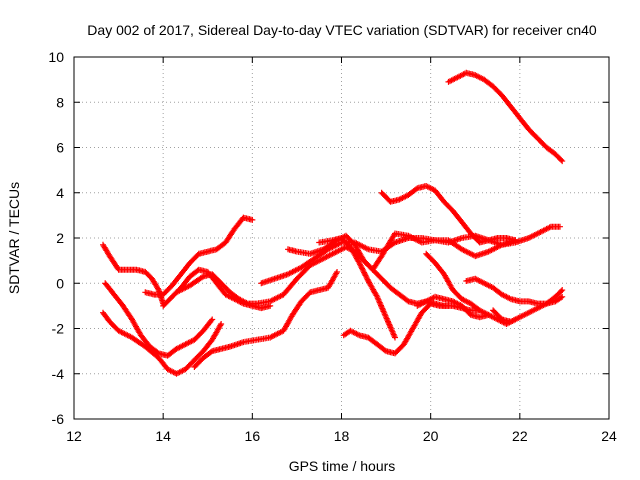  What do you see at coordinates (56, 57) in the screenshot?
I see `y-tick-label: 10` at bounding box center [56, 57].